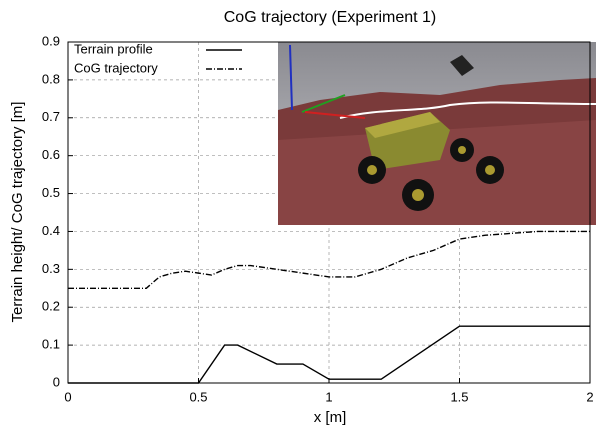  What do you see at coordinates (328, 396) in the screenshot?
I see `x-tick-label: 1` at bounding box center [328, 396].